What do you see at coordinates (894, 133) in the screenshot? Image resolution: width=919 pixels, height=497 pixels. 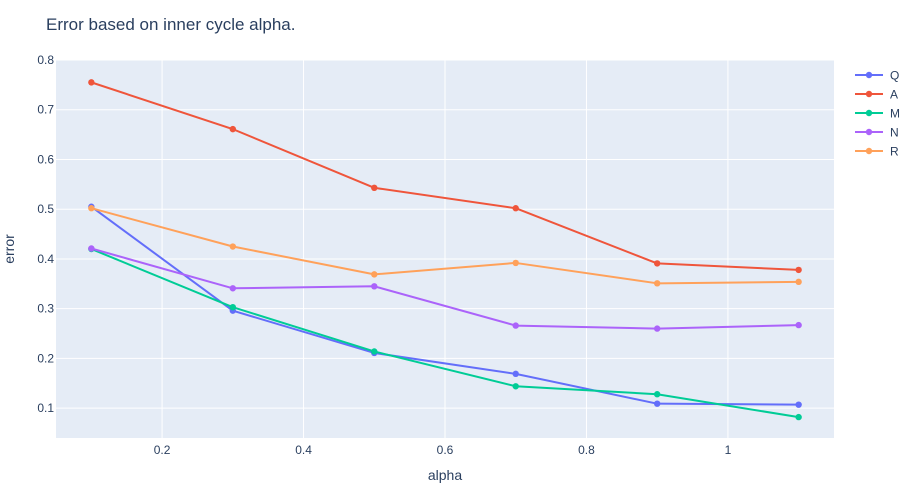 I see `legend-label: N` at bounding box center [894, 133].